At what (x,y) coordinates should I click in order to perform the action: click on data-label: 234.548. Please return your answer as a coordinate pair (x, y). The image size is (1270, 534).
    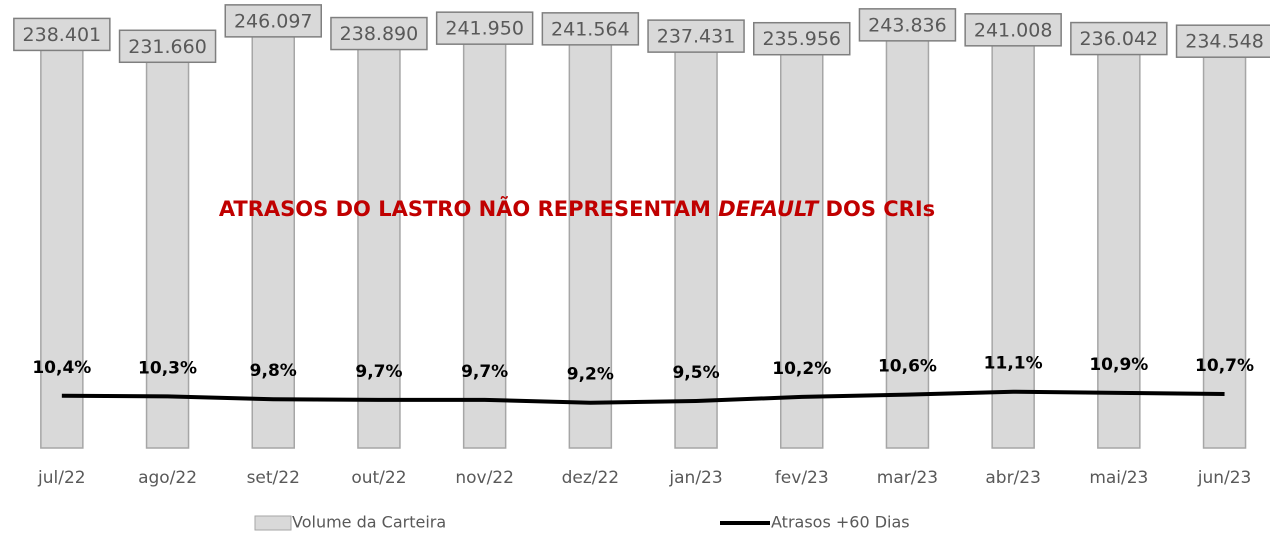
    Looking at the image, I should click on (1224, 42).